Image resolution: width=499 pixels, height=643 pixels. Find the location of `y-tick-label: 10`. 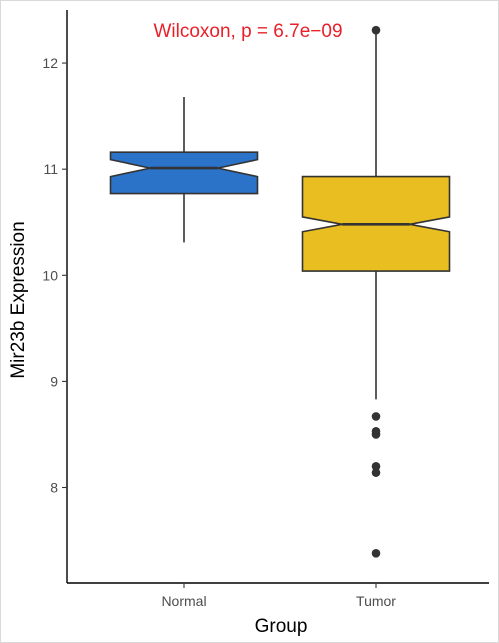

y-tick-label: 10 is located at coordinates (50, 275).